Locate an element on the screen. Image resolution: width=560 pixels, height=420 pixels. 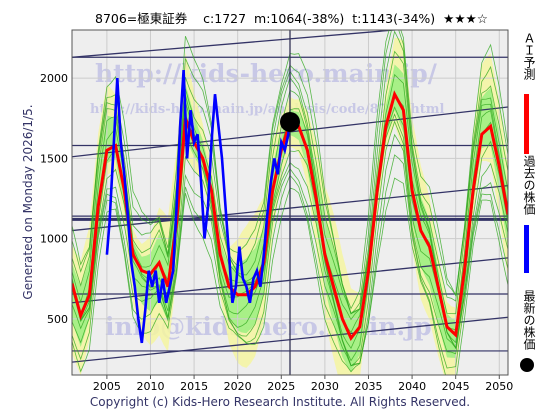
legend-latest-label: 最新の株価 is located at coordinates (529, 320).